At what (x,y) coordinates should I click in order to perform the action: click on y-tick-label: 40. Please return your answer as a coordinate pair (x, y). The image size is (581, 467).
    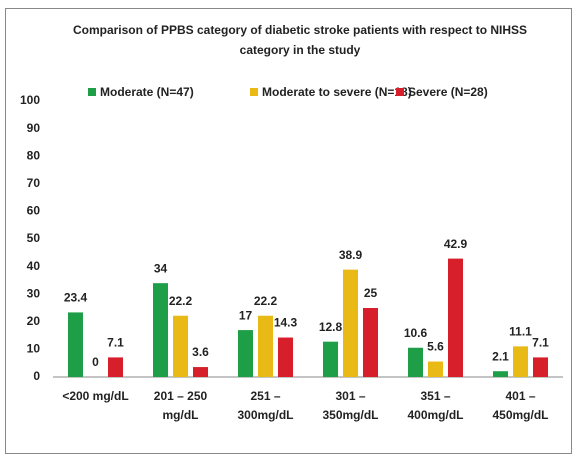
    Looking at the image, I should click on (34, 266).